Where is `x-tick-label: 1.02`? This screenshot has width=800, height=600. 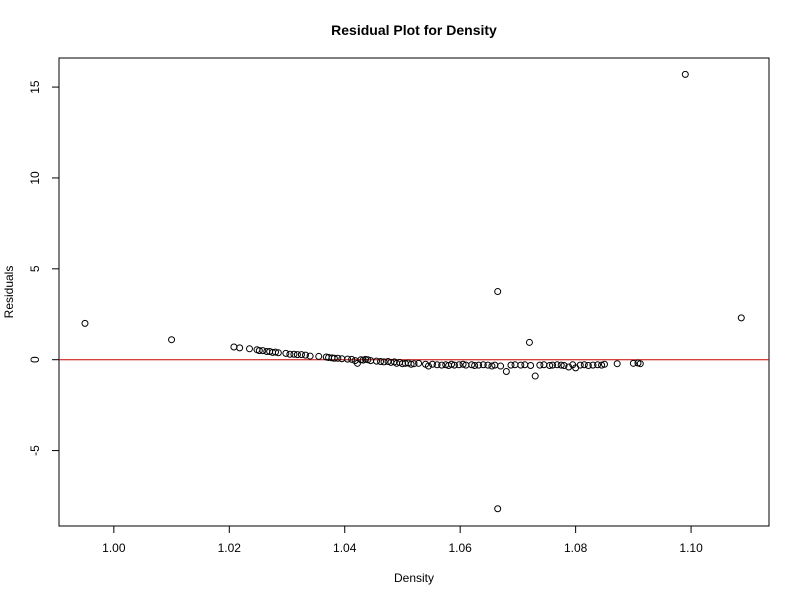
x-tick-label: 1.02 is located at coordinates (230, 548).